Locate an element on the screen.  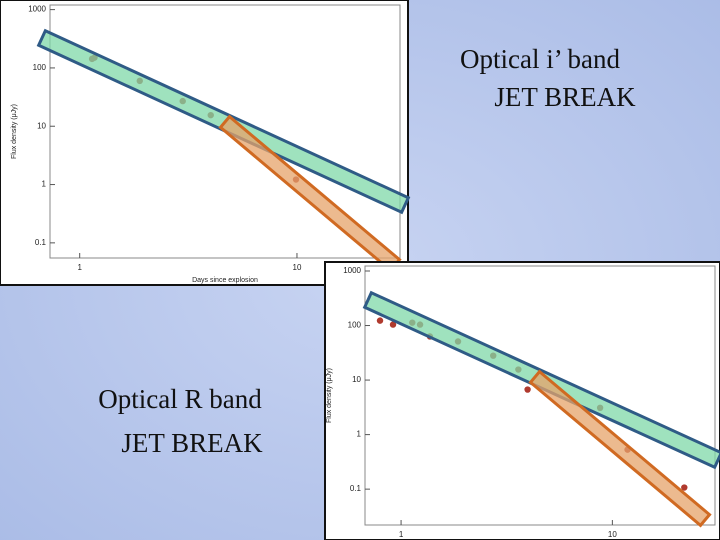
annotation: Optical i’ band is located at coordinates (540, 59).